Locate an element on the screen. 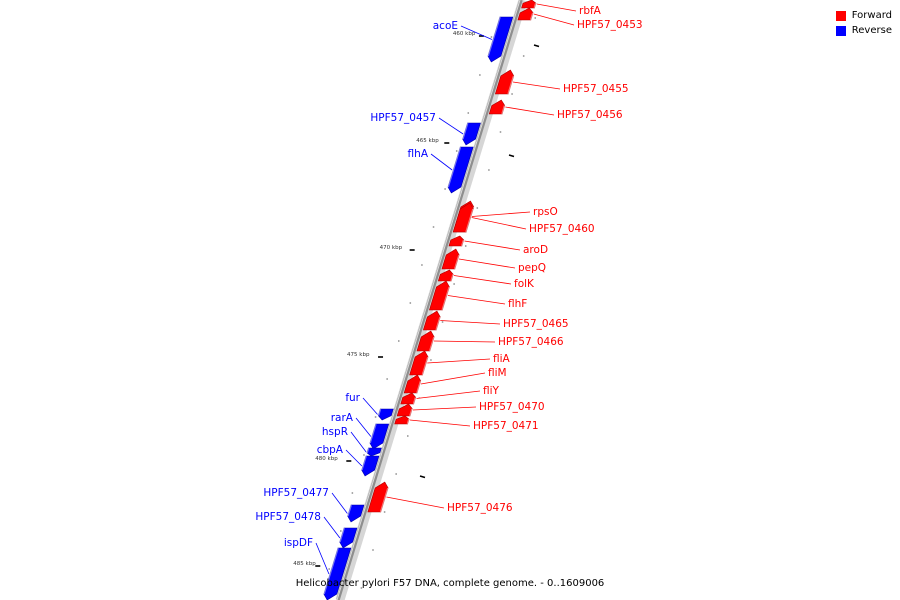 The image size is (900, 600). gene-hpf57_0476-shape is located at coordinates (378, 497).